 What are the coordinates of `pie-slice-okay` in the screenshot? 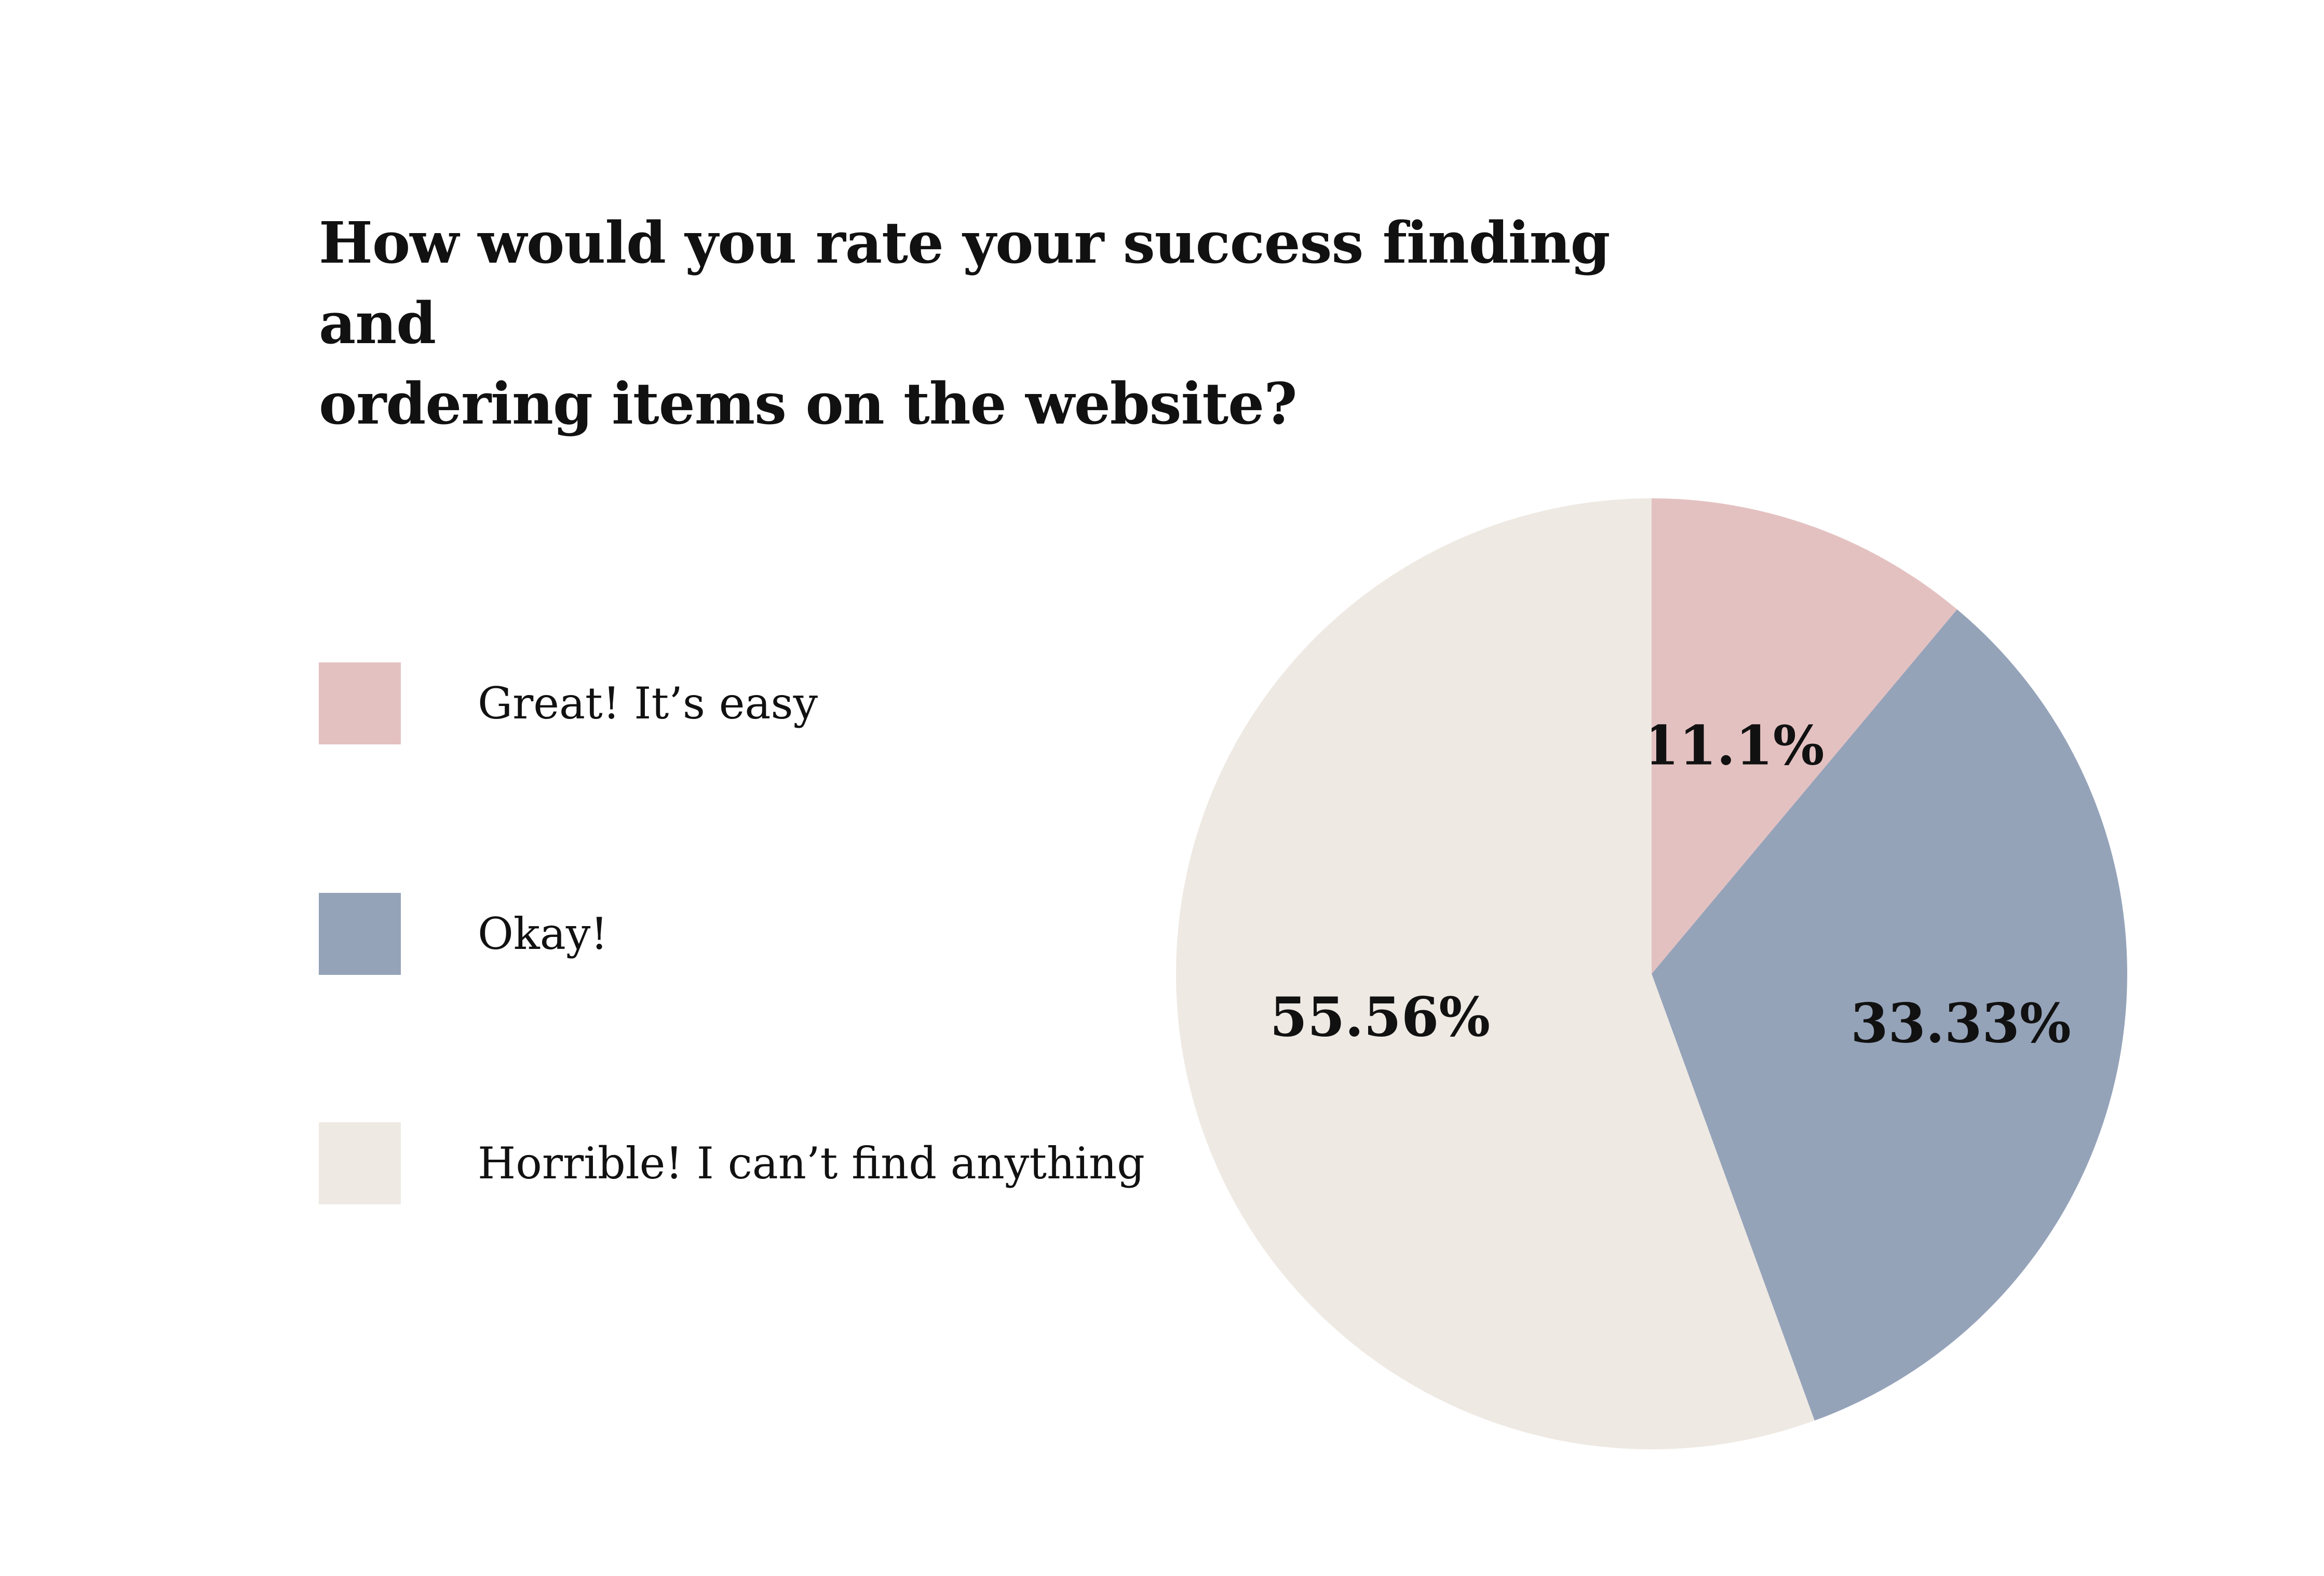 It's located at (1889, 1015).